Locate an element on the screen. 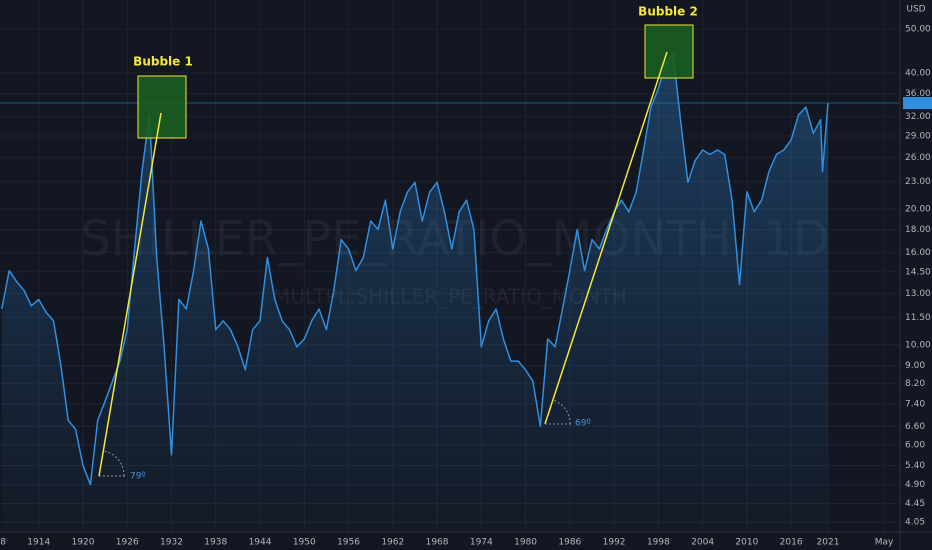  y-tick-label: 26.00 is located at coordinates (918, 158).